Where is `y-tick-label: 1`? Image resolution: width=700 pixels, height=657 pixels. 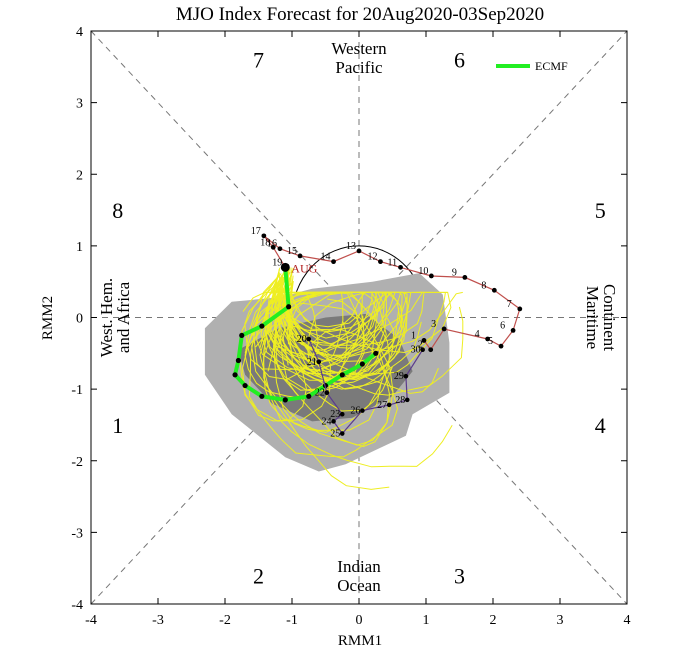 y-tick-label: 1 is located at coordinates (79, 247).